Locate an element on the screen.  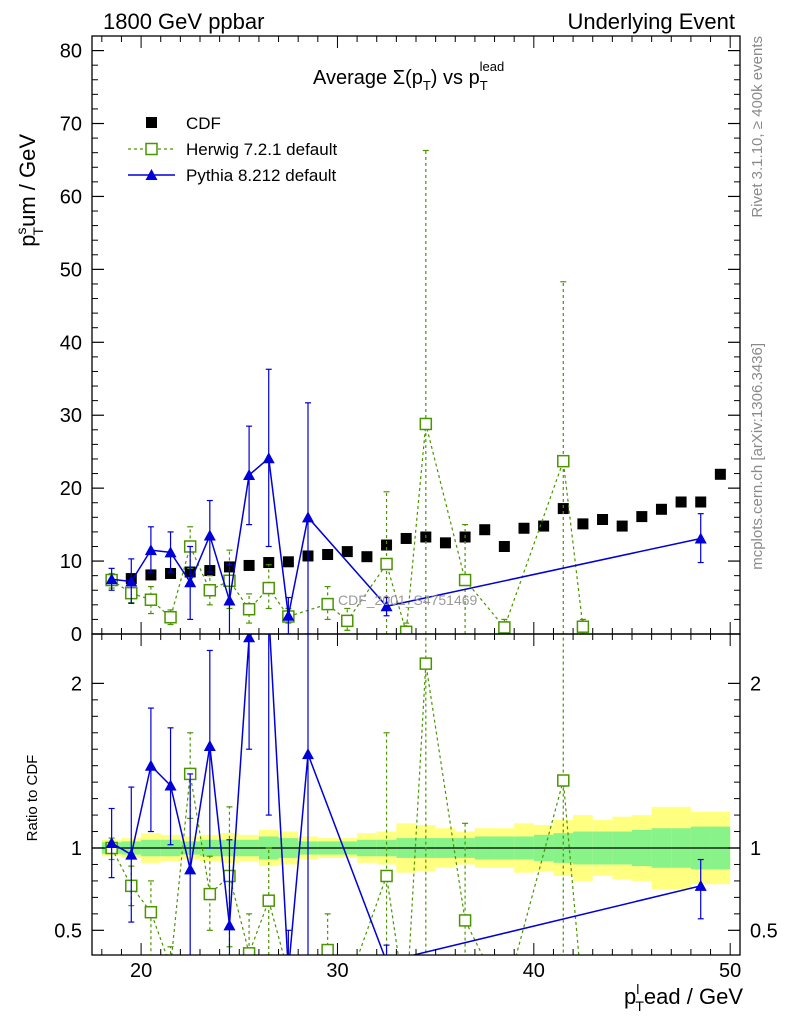
rivet-label: Rivet 3.1.10, ≥ 400k events is located at coordinates (757, 127).